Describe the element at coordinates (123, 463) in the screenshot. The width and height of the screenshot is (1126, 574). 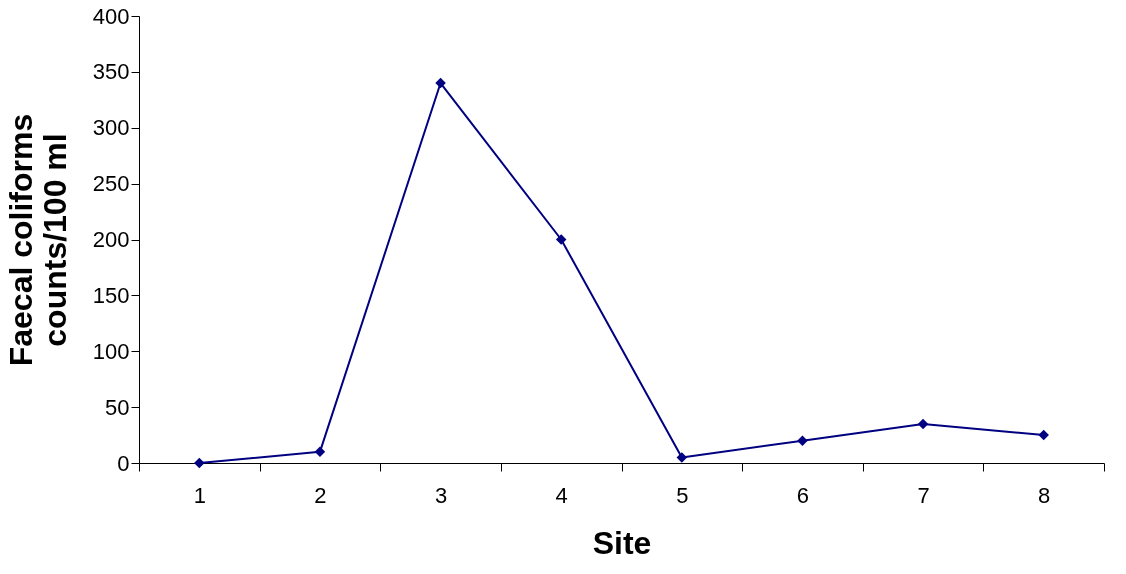
I see `y-tick-label: 0` at that location.